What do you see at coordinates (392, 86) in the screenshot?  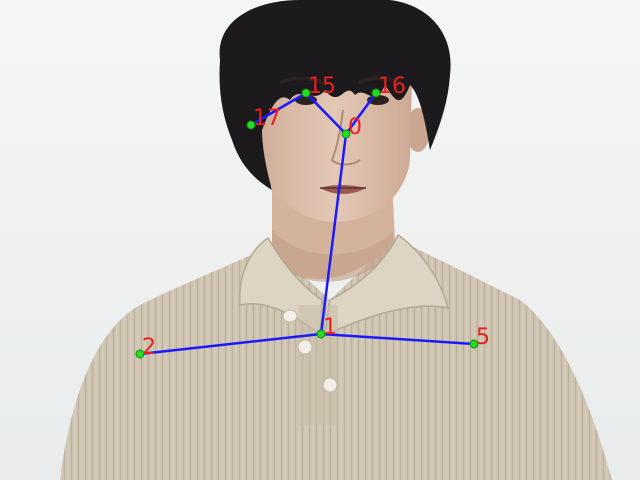 I see `keypoint-label-16: 16` at bounding box center [392, 86].